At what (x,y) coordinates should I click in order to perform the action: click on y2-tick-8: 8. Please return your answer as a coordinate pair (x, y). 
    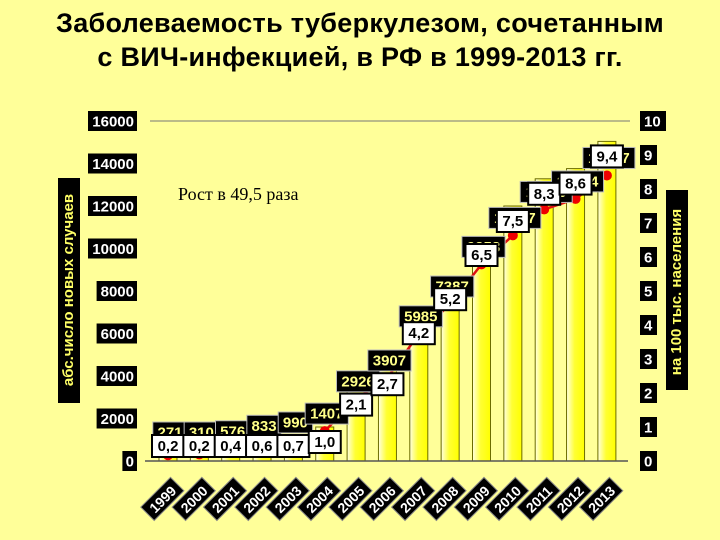
    Looking at the image, I should click on (648, 190).